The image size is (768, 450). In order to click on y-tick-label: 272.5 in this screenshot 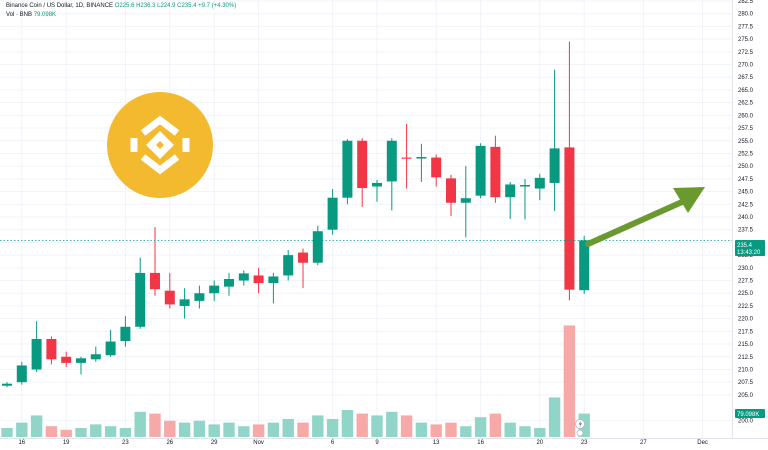, I will do `click(746, 53)`.